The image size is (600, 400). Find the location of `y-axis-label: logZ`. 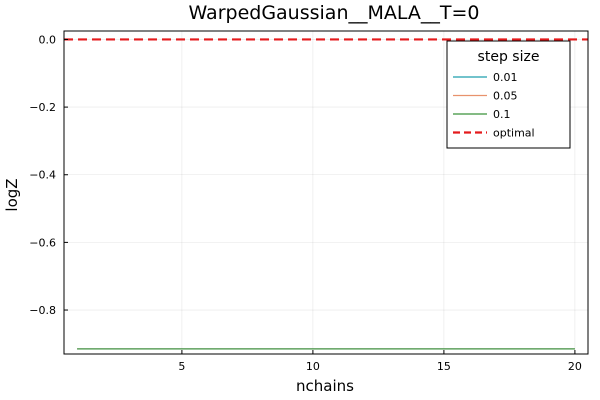

y-axis-label: logZ is located at coordinates (12, 194).